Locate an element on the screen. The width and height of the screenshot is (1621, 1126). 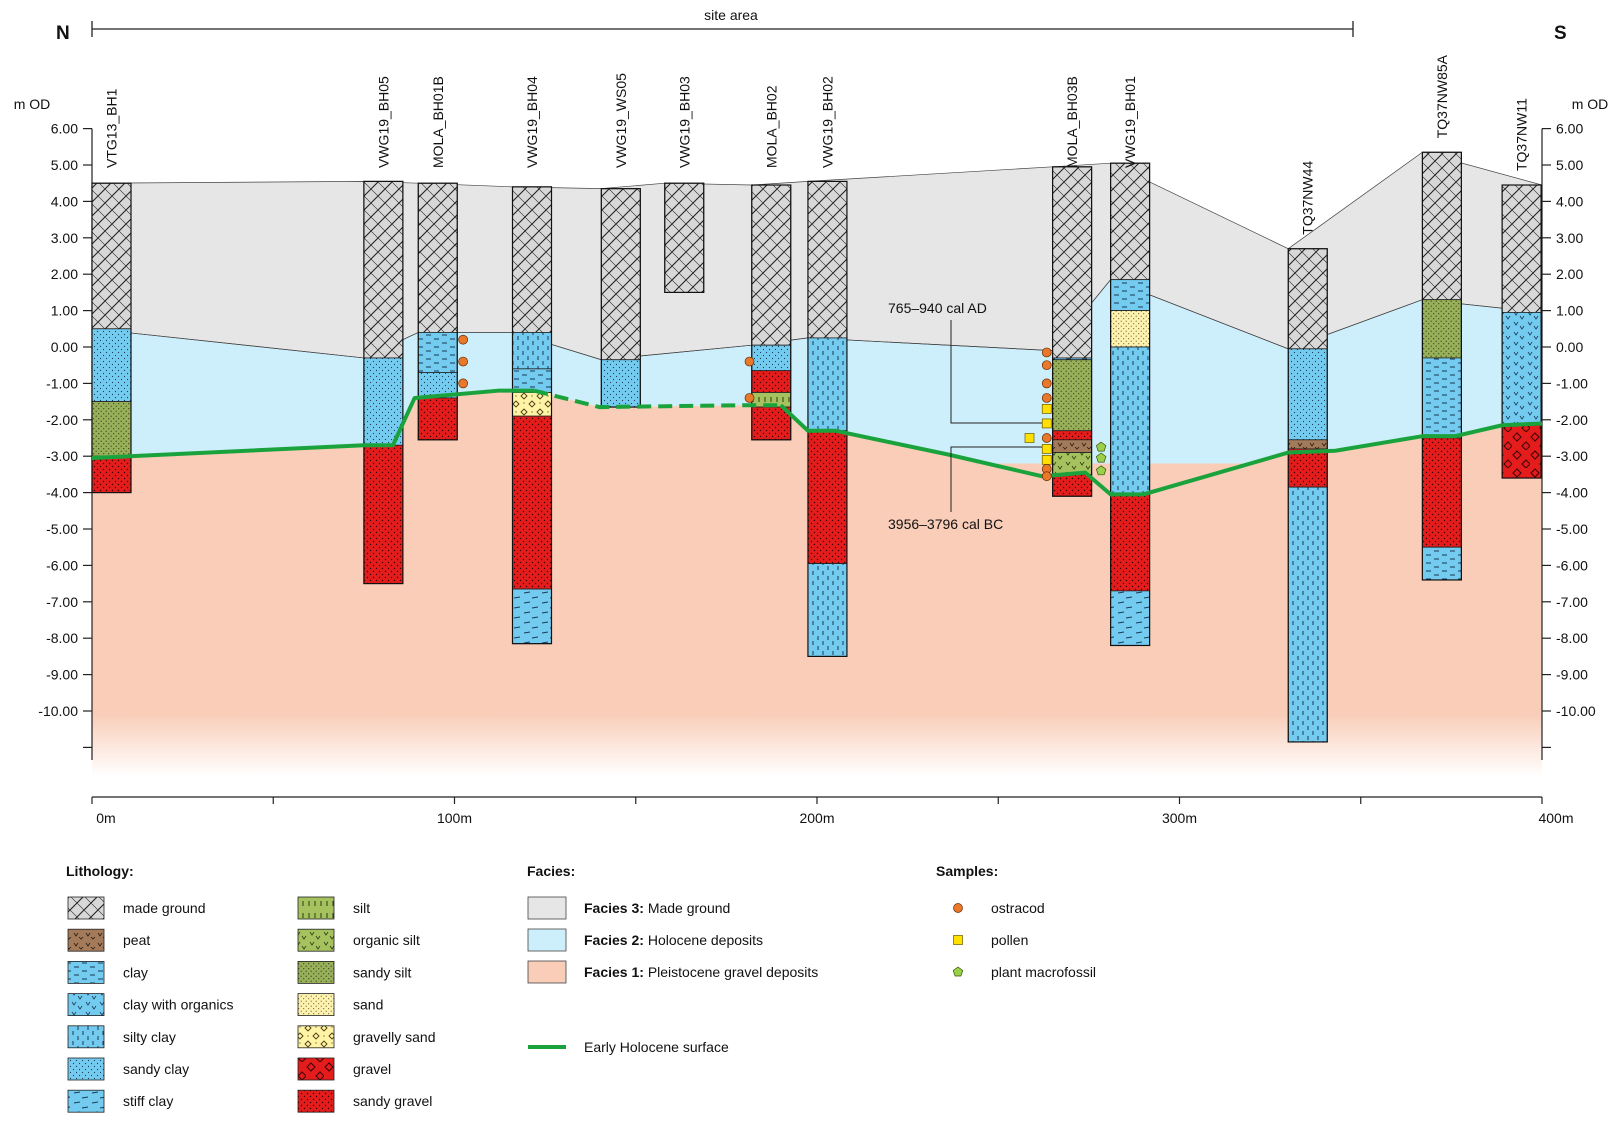
borehole-label: VTG13_BH1 is located at coordinates (112, 128).